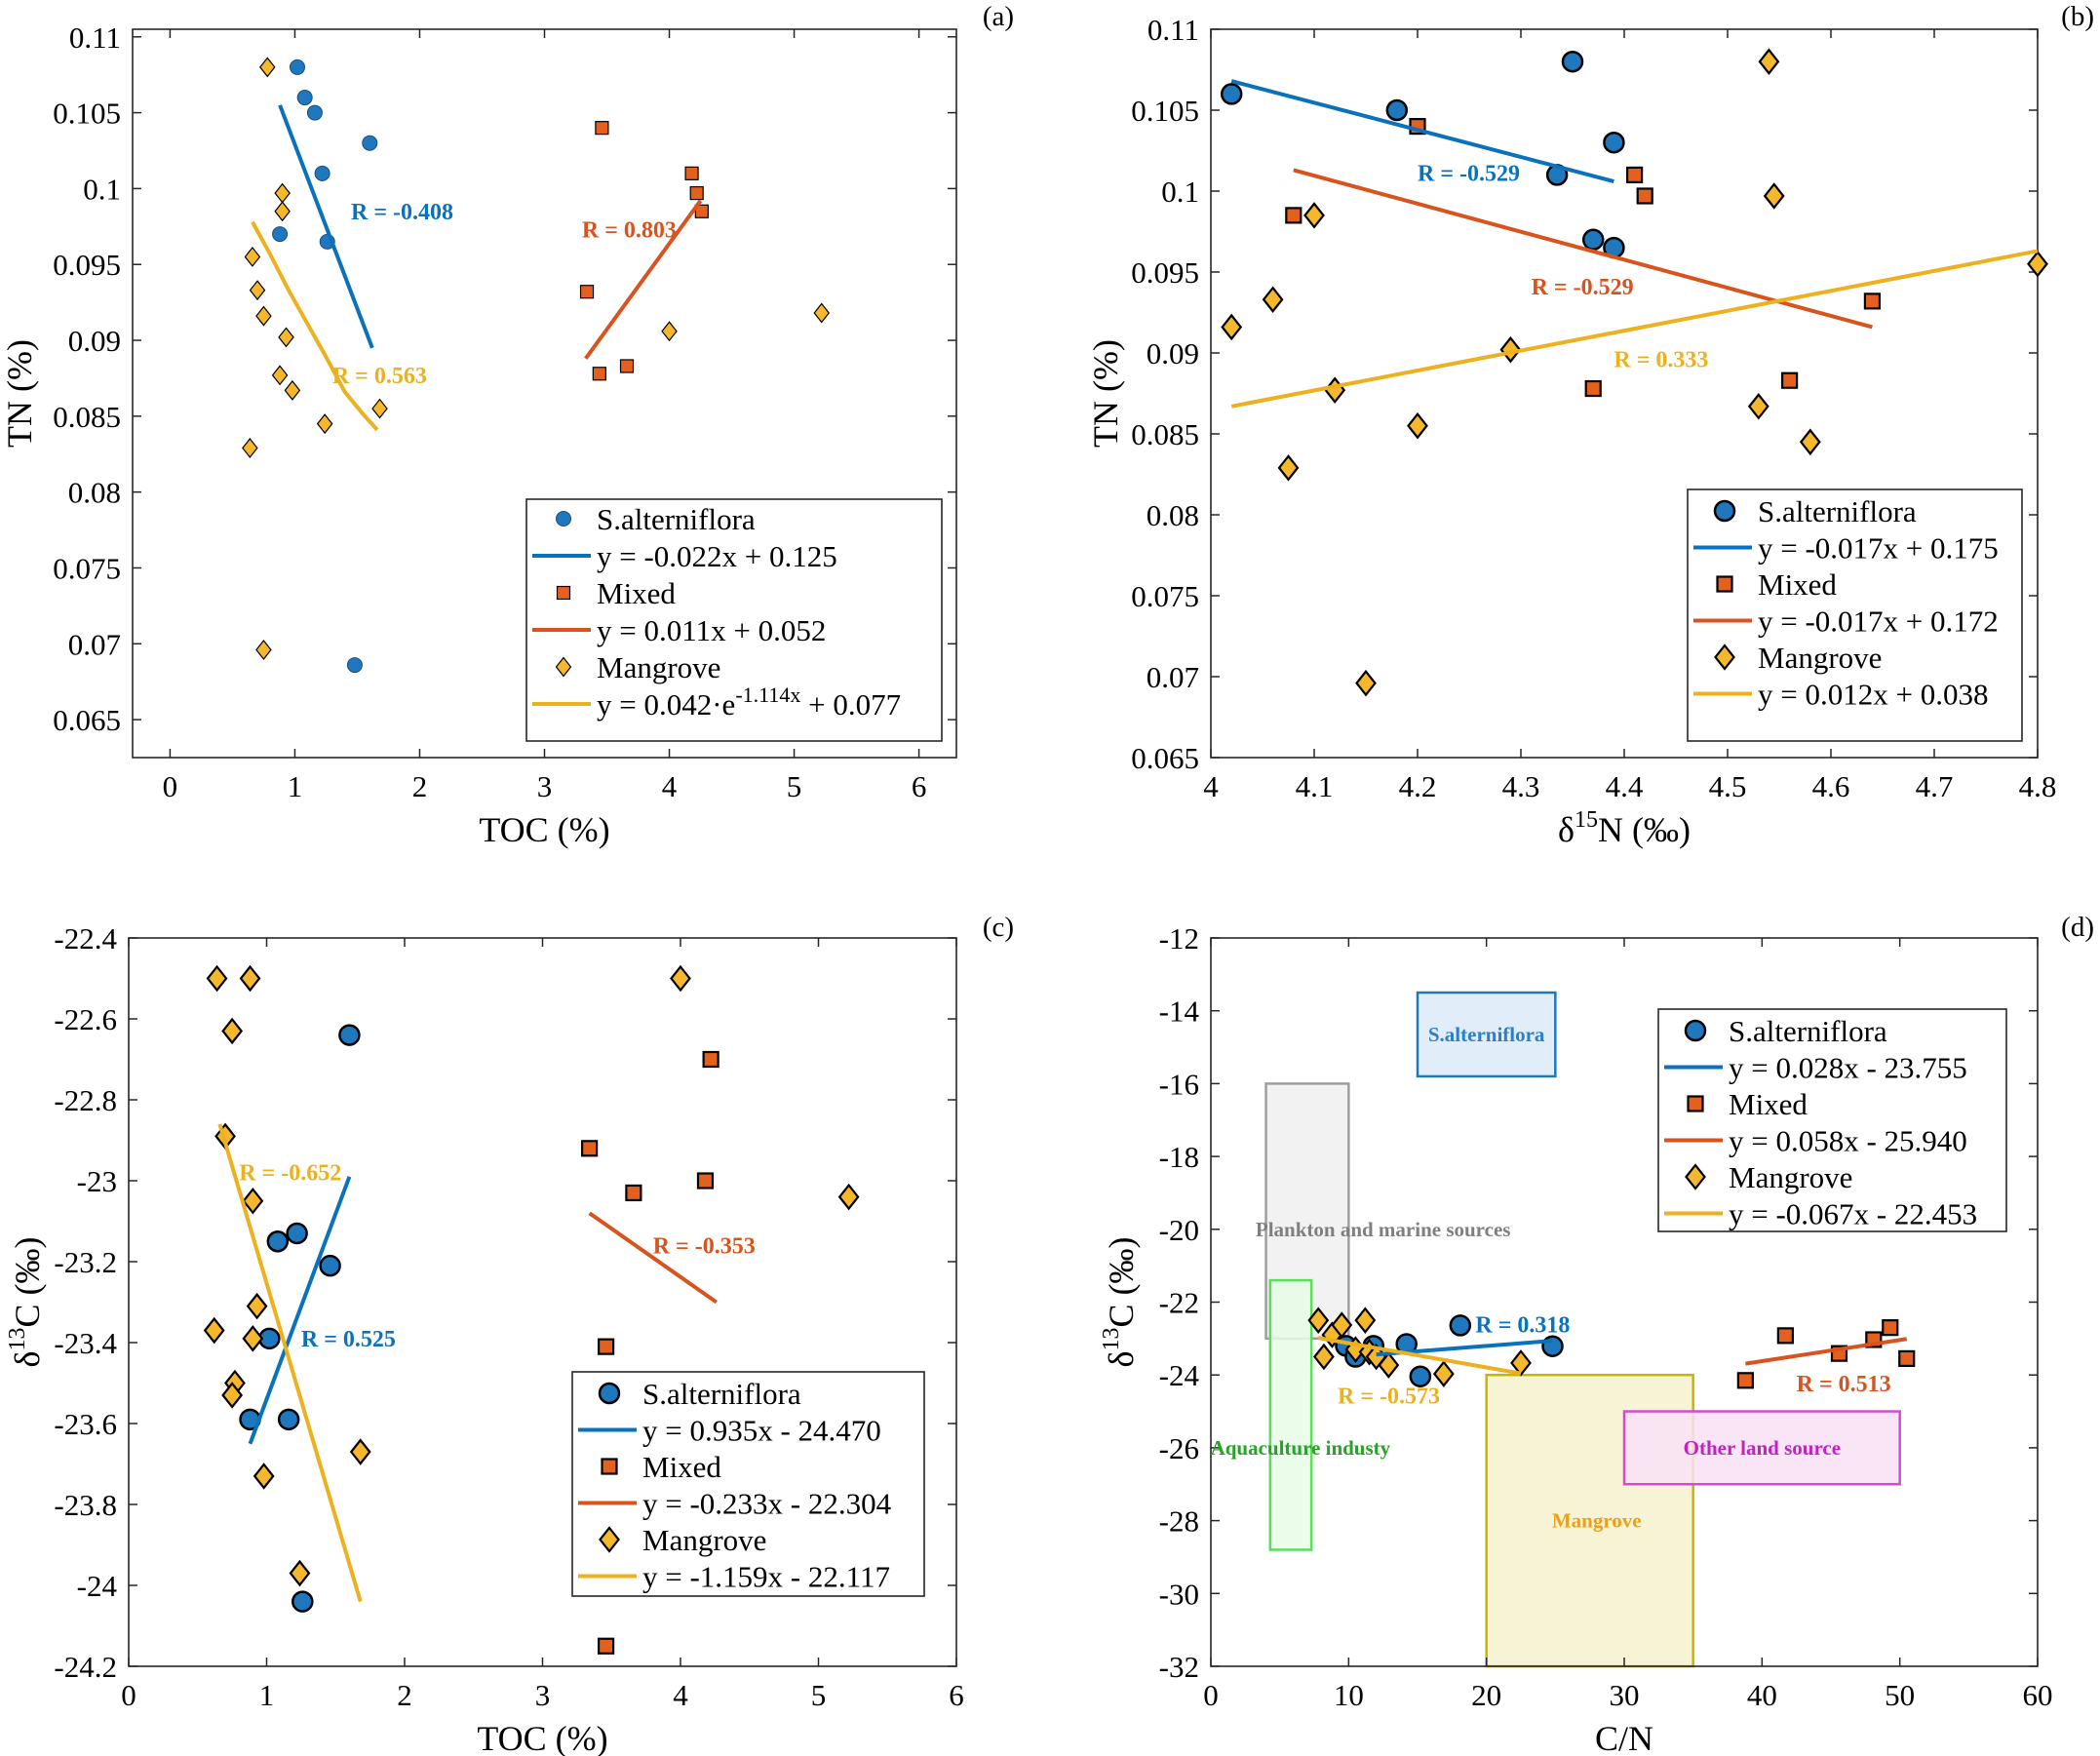 The image size is (2100, 1756). What do you see at coordinates (87, 265) in the screenshot?
I see `y-tick-label: 0.095` at bounding box center [87, 265].